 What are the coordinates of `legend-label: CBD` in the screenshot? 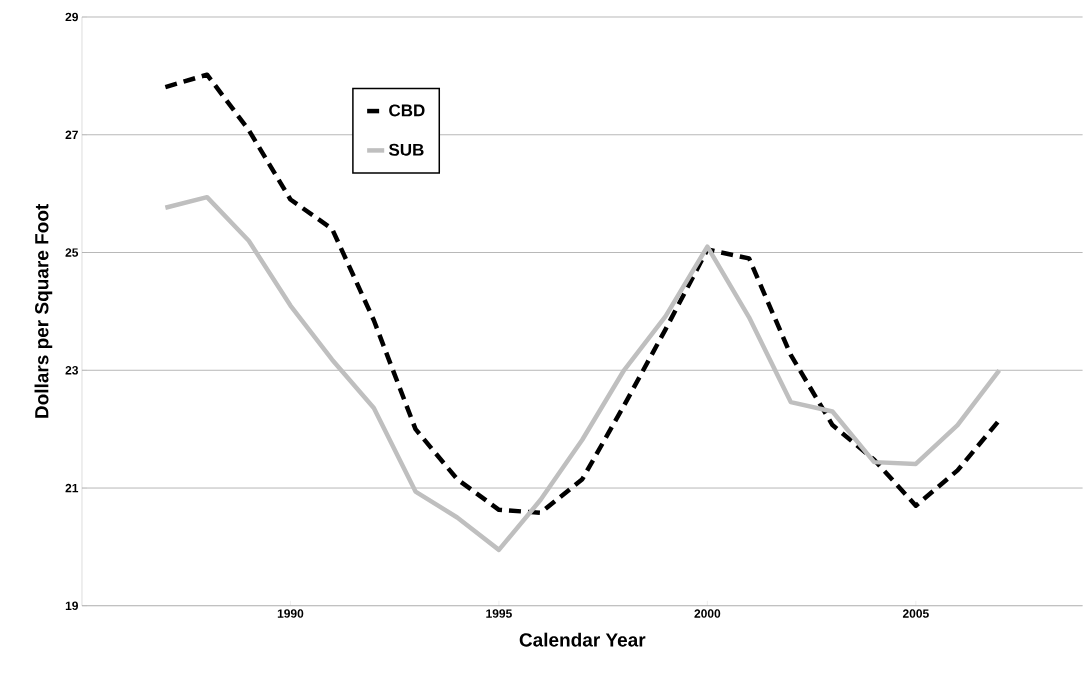 It's located at (407, 110).